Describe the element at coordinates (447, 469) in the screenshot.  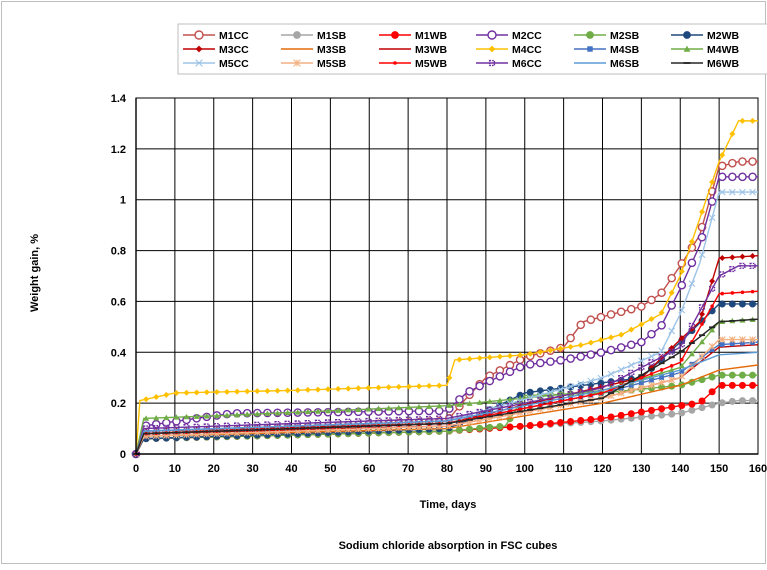
I see `x-tick-label: 80` at that location.